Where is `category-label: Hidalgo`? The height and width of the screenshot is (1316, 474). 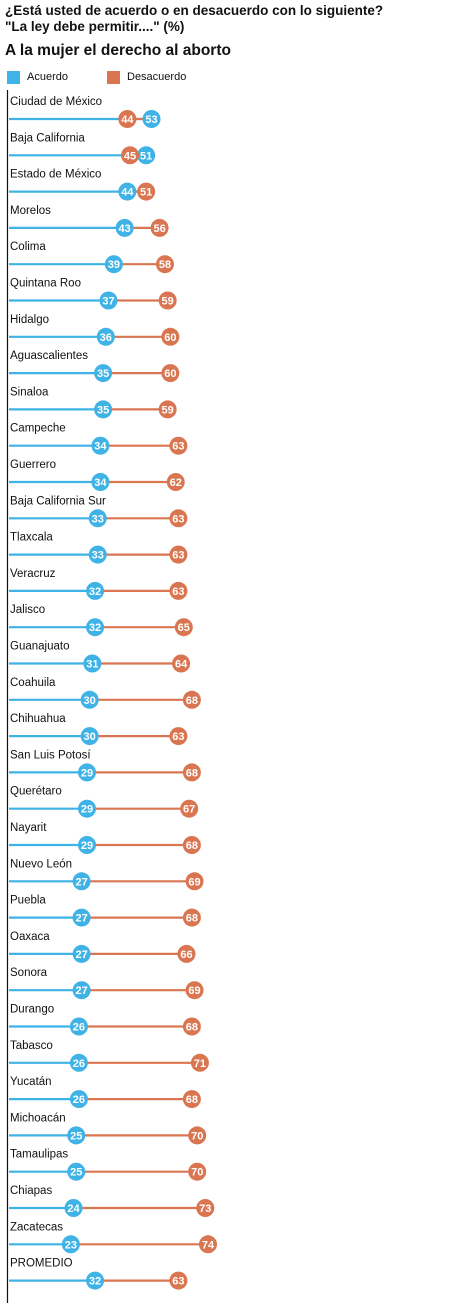
category-label: Hidalgo is located at coordinates (29, 320).